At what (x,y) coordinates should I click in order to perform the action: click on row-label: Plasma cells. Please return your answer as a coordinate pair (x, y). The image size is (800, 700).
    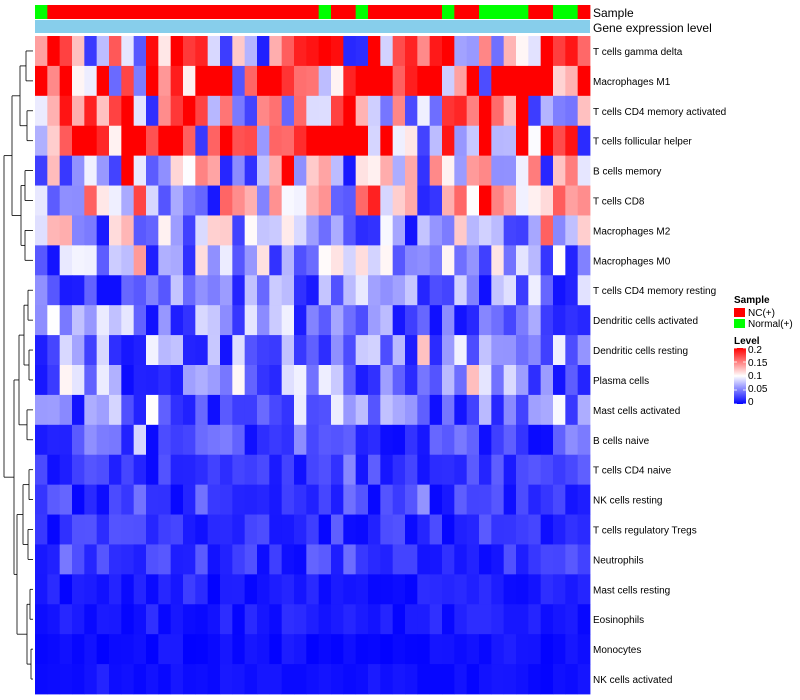
    Looking at the image, I should click on (621, 381).